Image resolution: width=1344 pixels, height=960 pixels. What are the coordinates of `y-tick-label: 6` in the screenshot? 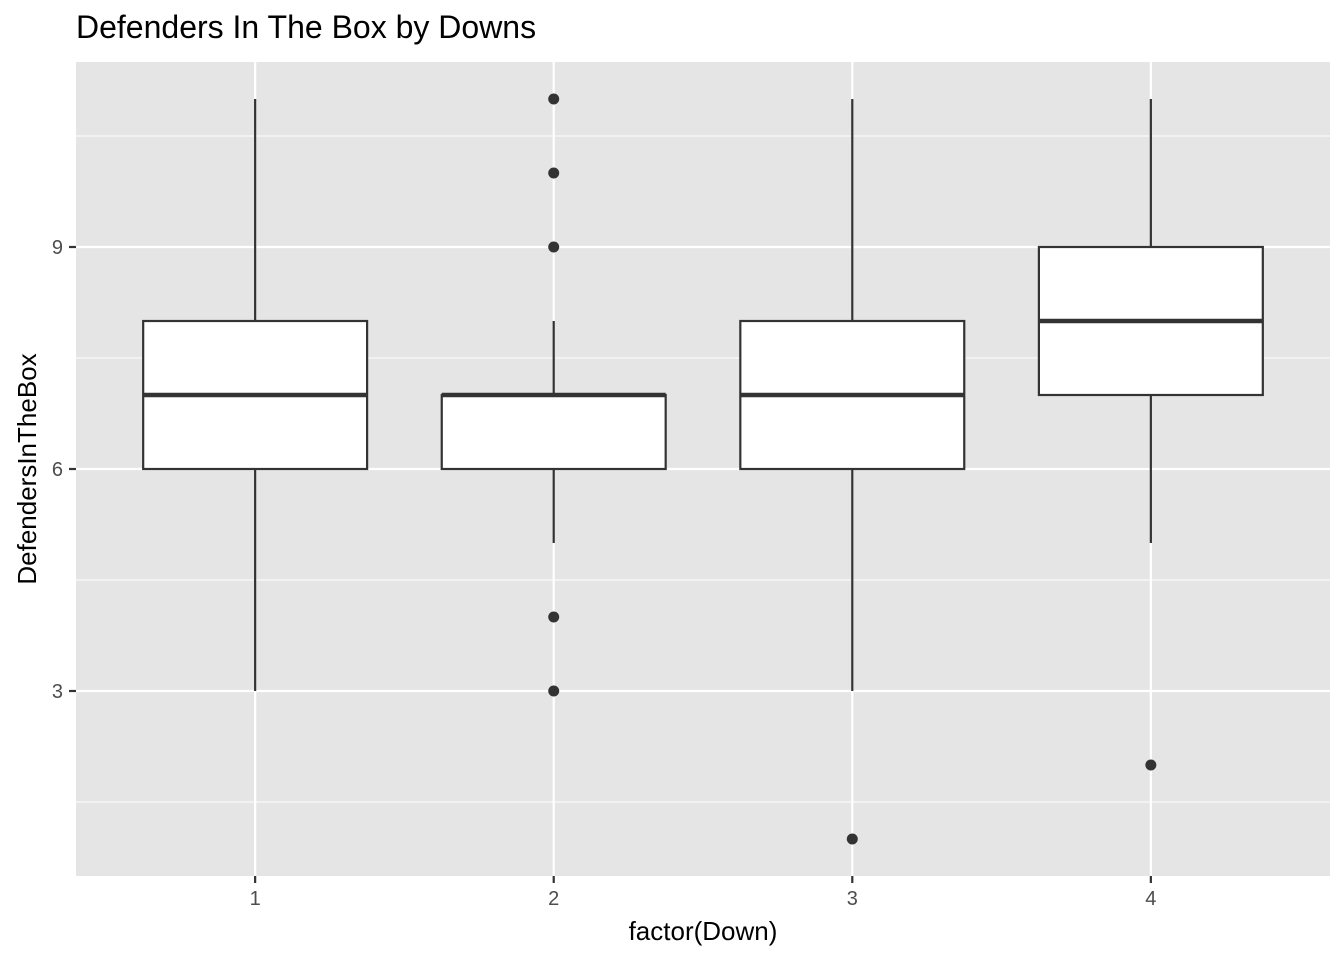 It's located at (57, 470).